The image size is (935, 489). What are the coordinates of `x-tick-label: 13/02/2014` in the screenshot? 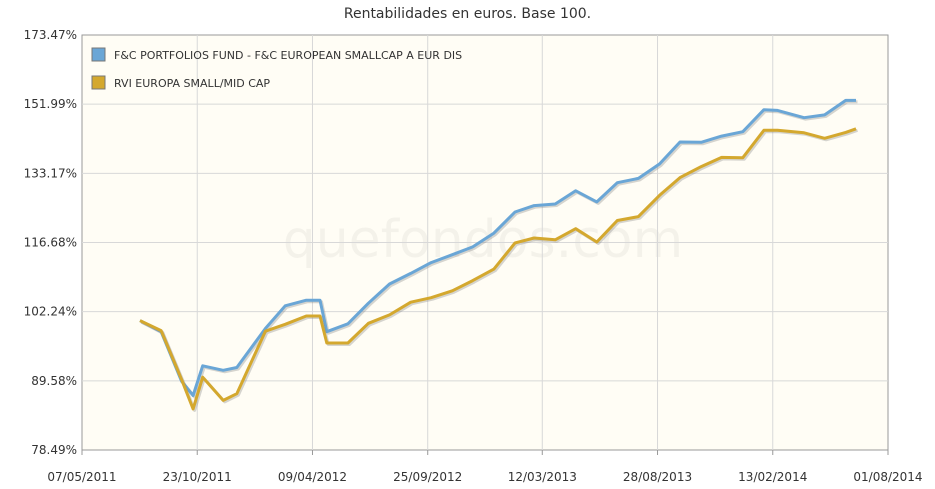 It's located at (772, 477).